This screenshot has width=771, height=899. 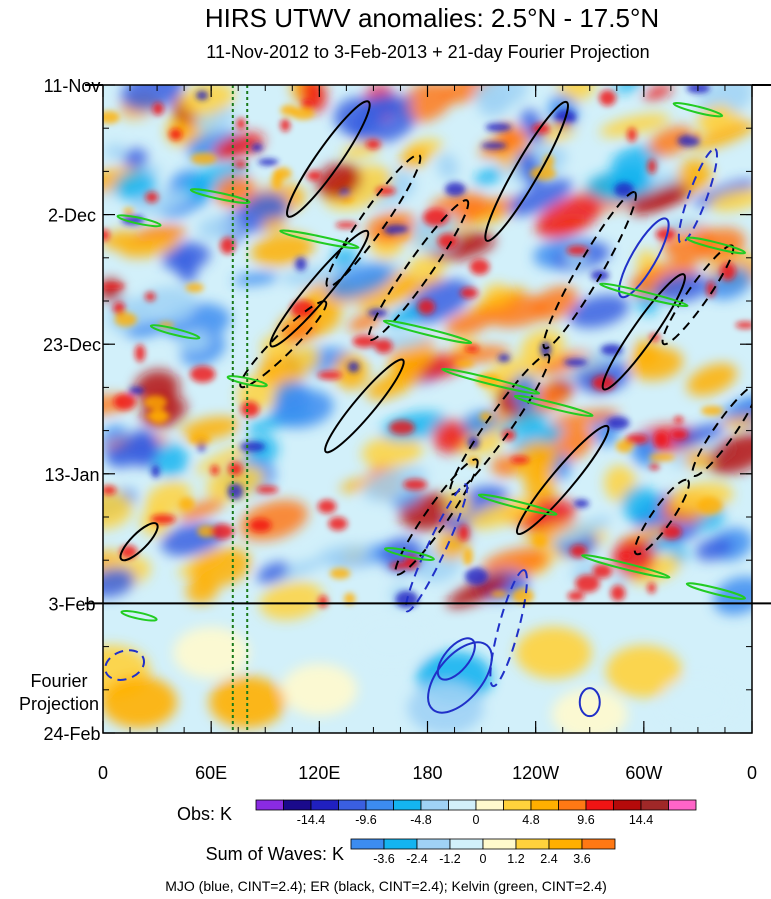 I want to click on reference-longitude-lines, so click(x=240, y=409).